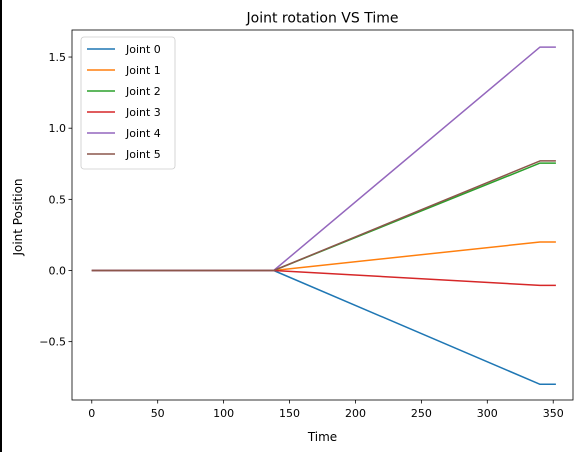  Describe the element at coordinates (91, 413) in the screenshot. I see `x-tick-label: 0` at that location.